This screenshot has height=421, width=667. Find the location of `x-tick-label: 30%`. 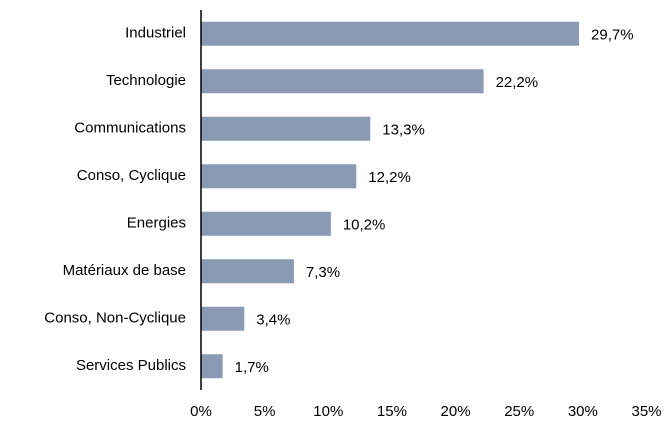

x-tick-label: 30% is located at coordinates (583, 411).